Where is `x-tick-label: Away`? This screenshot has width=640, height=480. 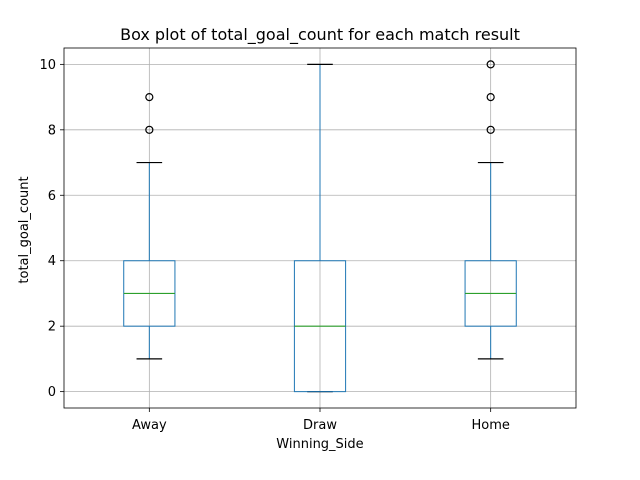 x-tick-label: Away is located at coordinates (149, 425).